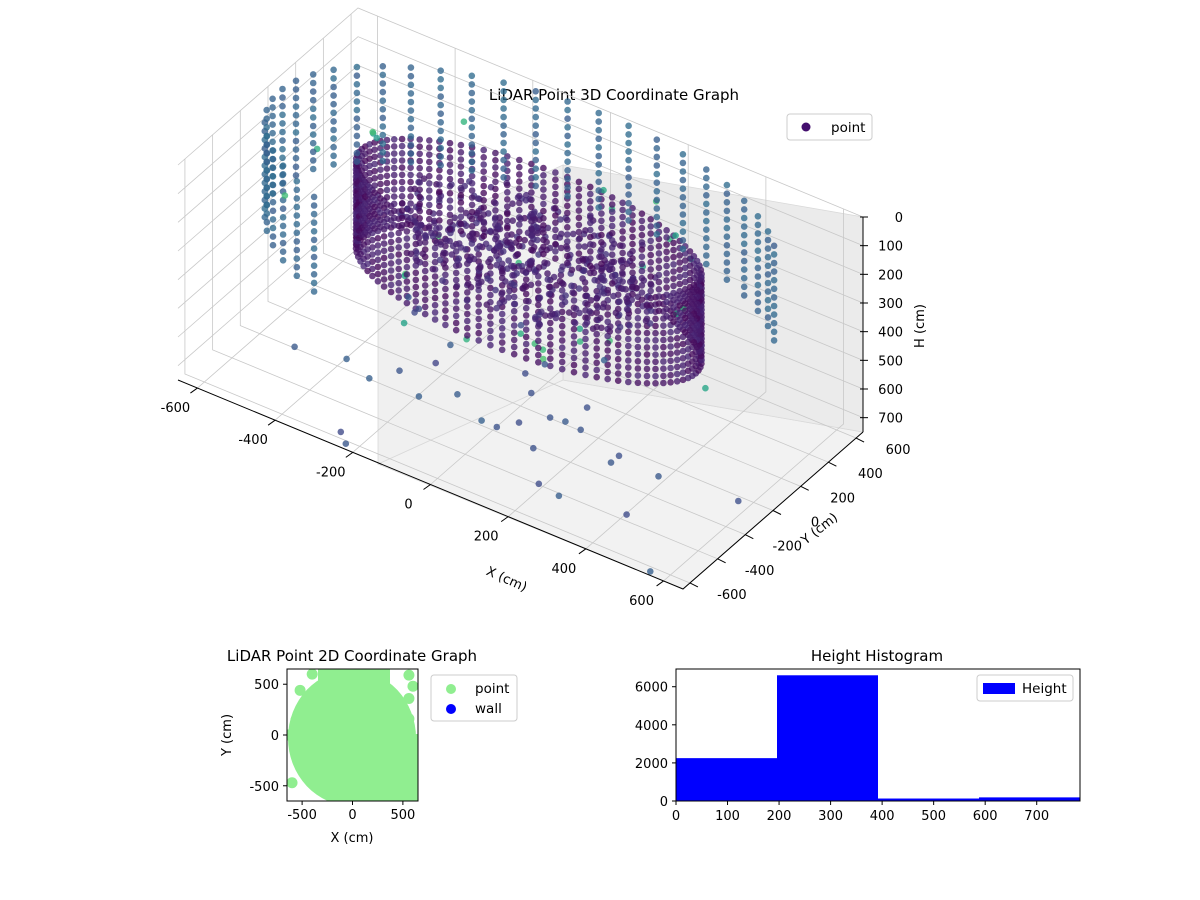  What do you see at coordinates (451, 689) in the screenshot?
I see `legend-marker-point-2d` at bounding box center [451, 689].